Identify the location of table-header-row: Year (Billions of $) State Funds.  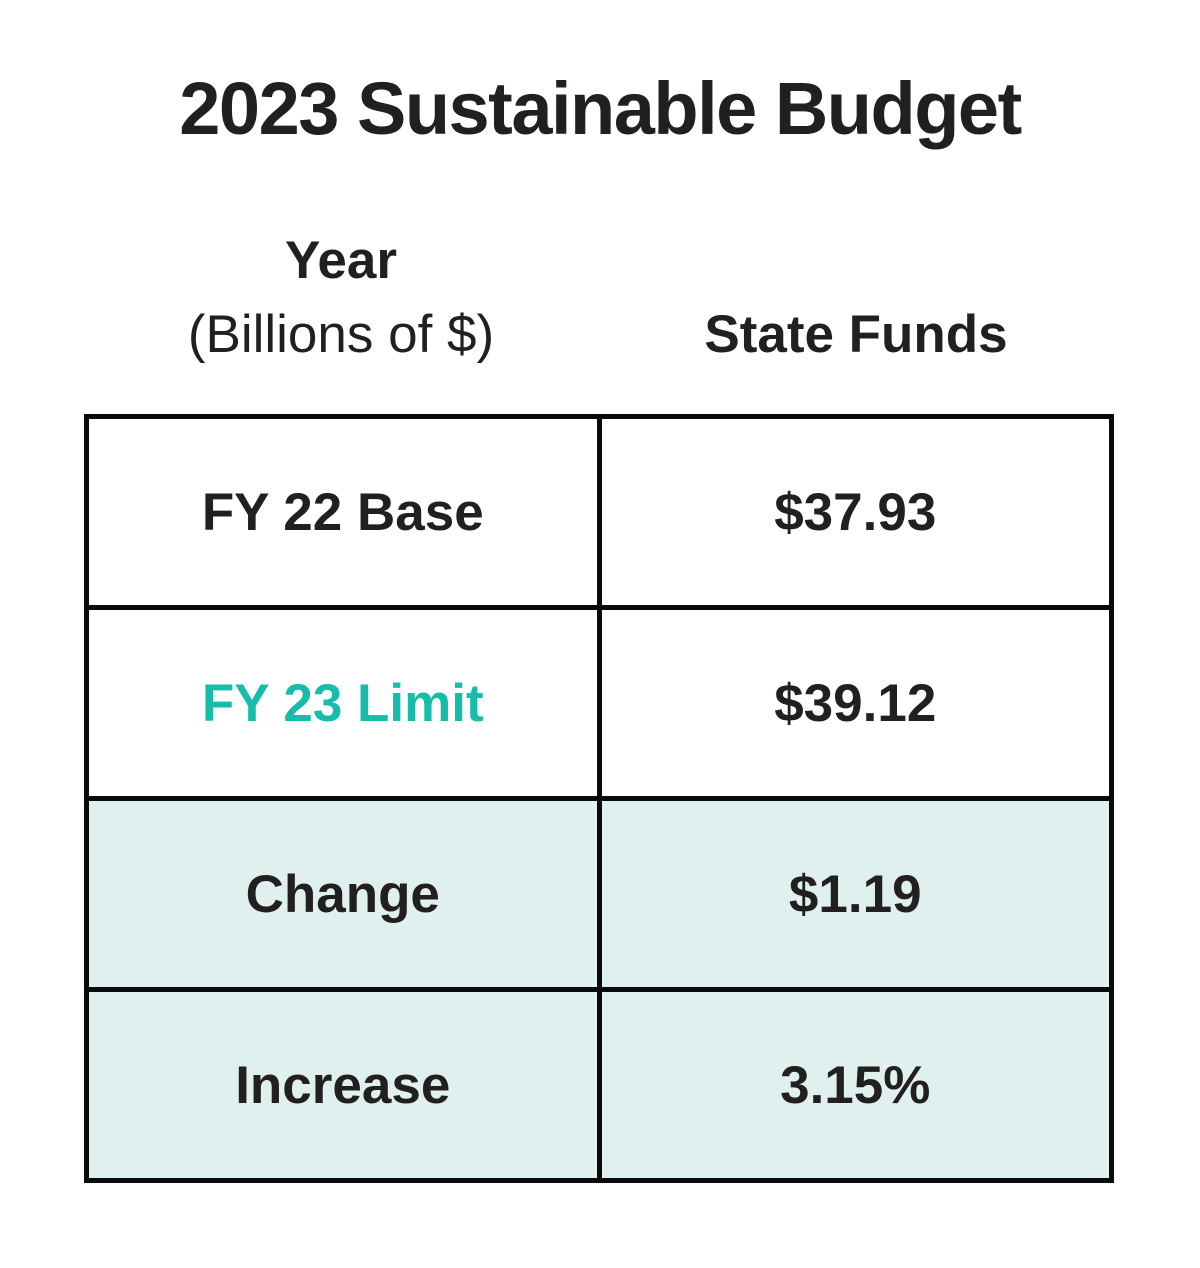
(599, 298).